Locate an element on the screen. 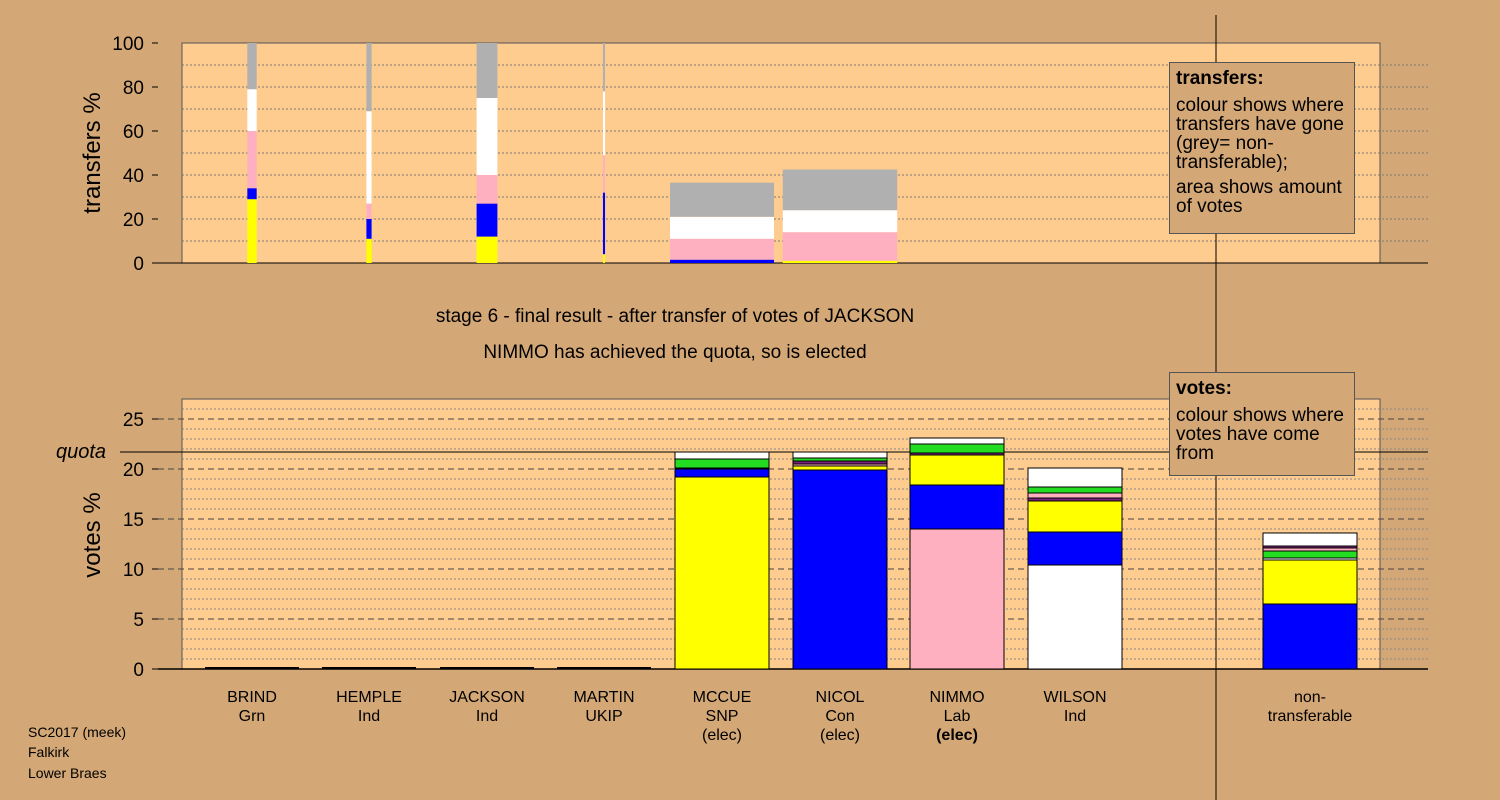 This screenshot has width=1500, height=800. candidate-party: Lab is located at coordinates (957, 716).